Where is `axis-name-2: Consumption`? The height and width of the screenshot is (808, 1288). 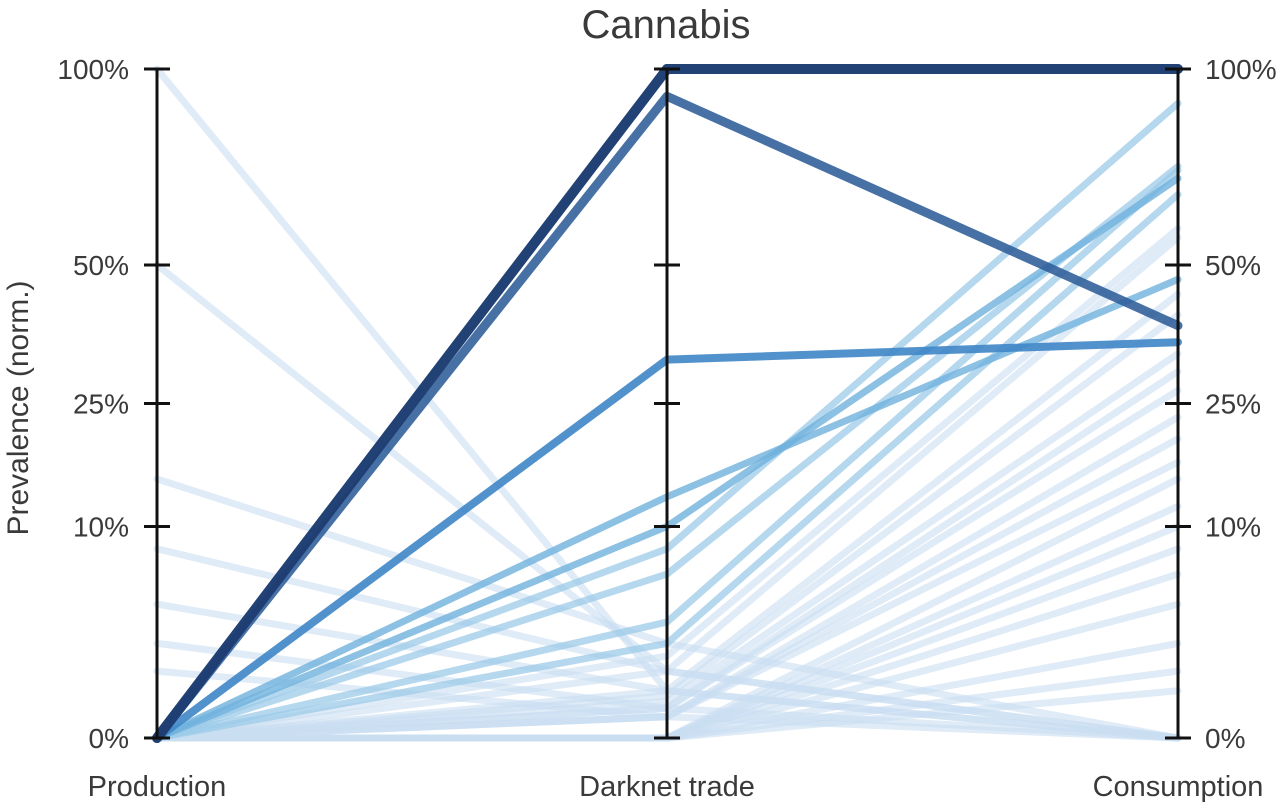 axis-name-2: Consumption is located at coordinates (1178, 787).